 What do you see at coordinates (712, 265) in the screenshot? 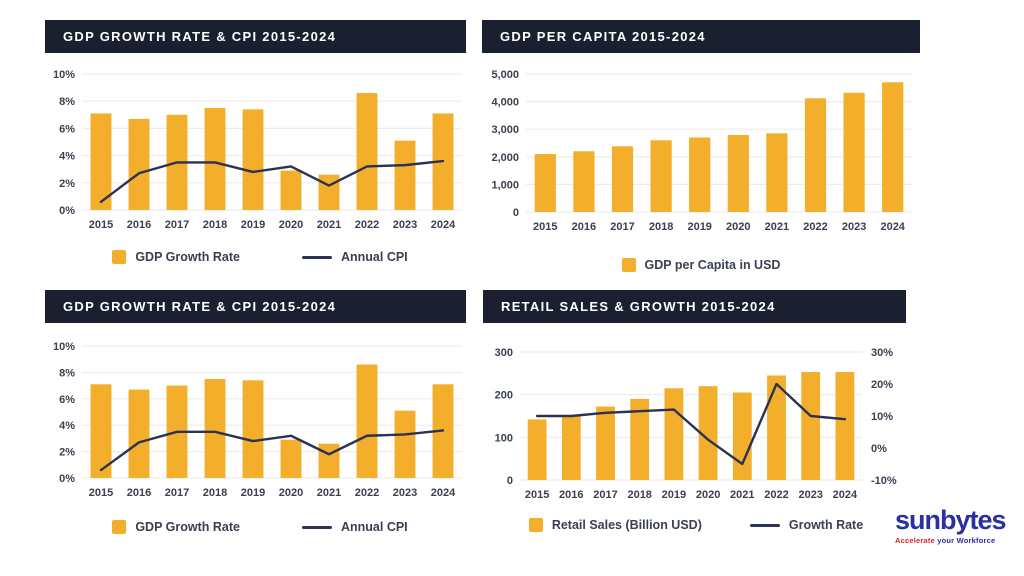
I see `legend-label: GDP per Capita in USD` at bounding box center [712, 265].